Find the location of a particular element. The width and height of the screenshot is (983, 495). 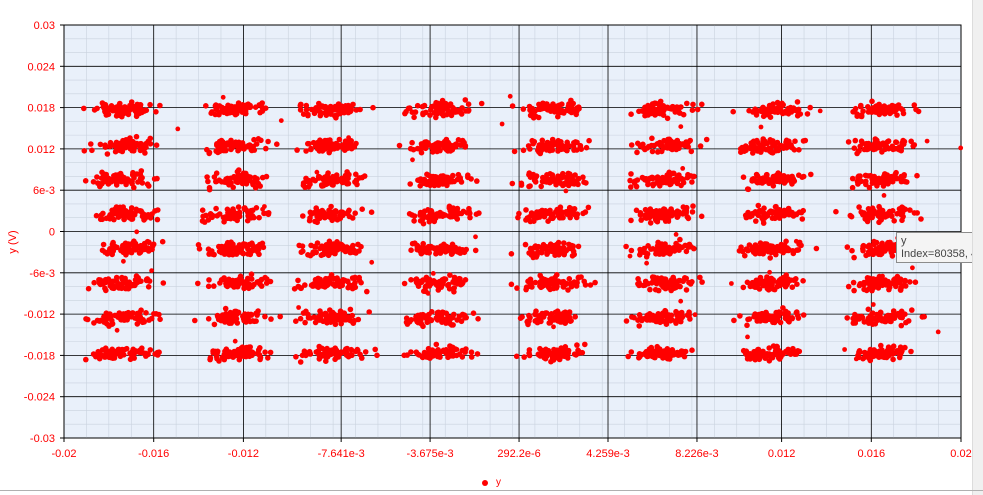

legend: y is located at coordinates (491, 482).